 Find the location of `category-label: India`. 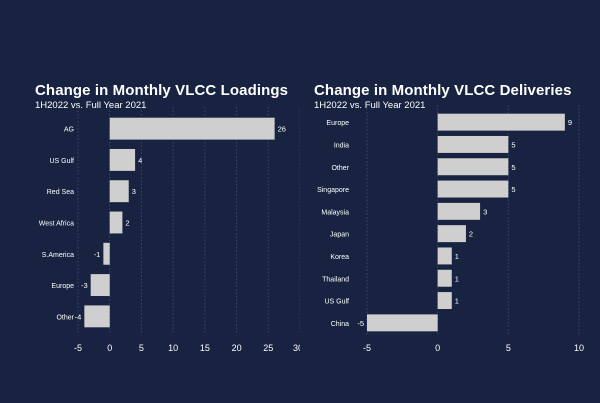

category-label: India is located at coordinates (341, 145).